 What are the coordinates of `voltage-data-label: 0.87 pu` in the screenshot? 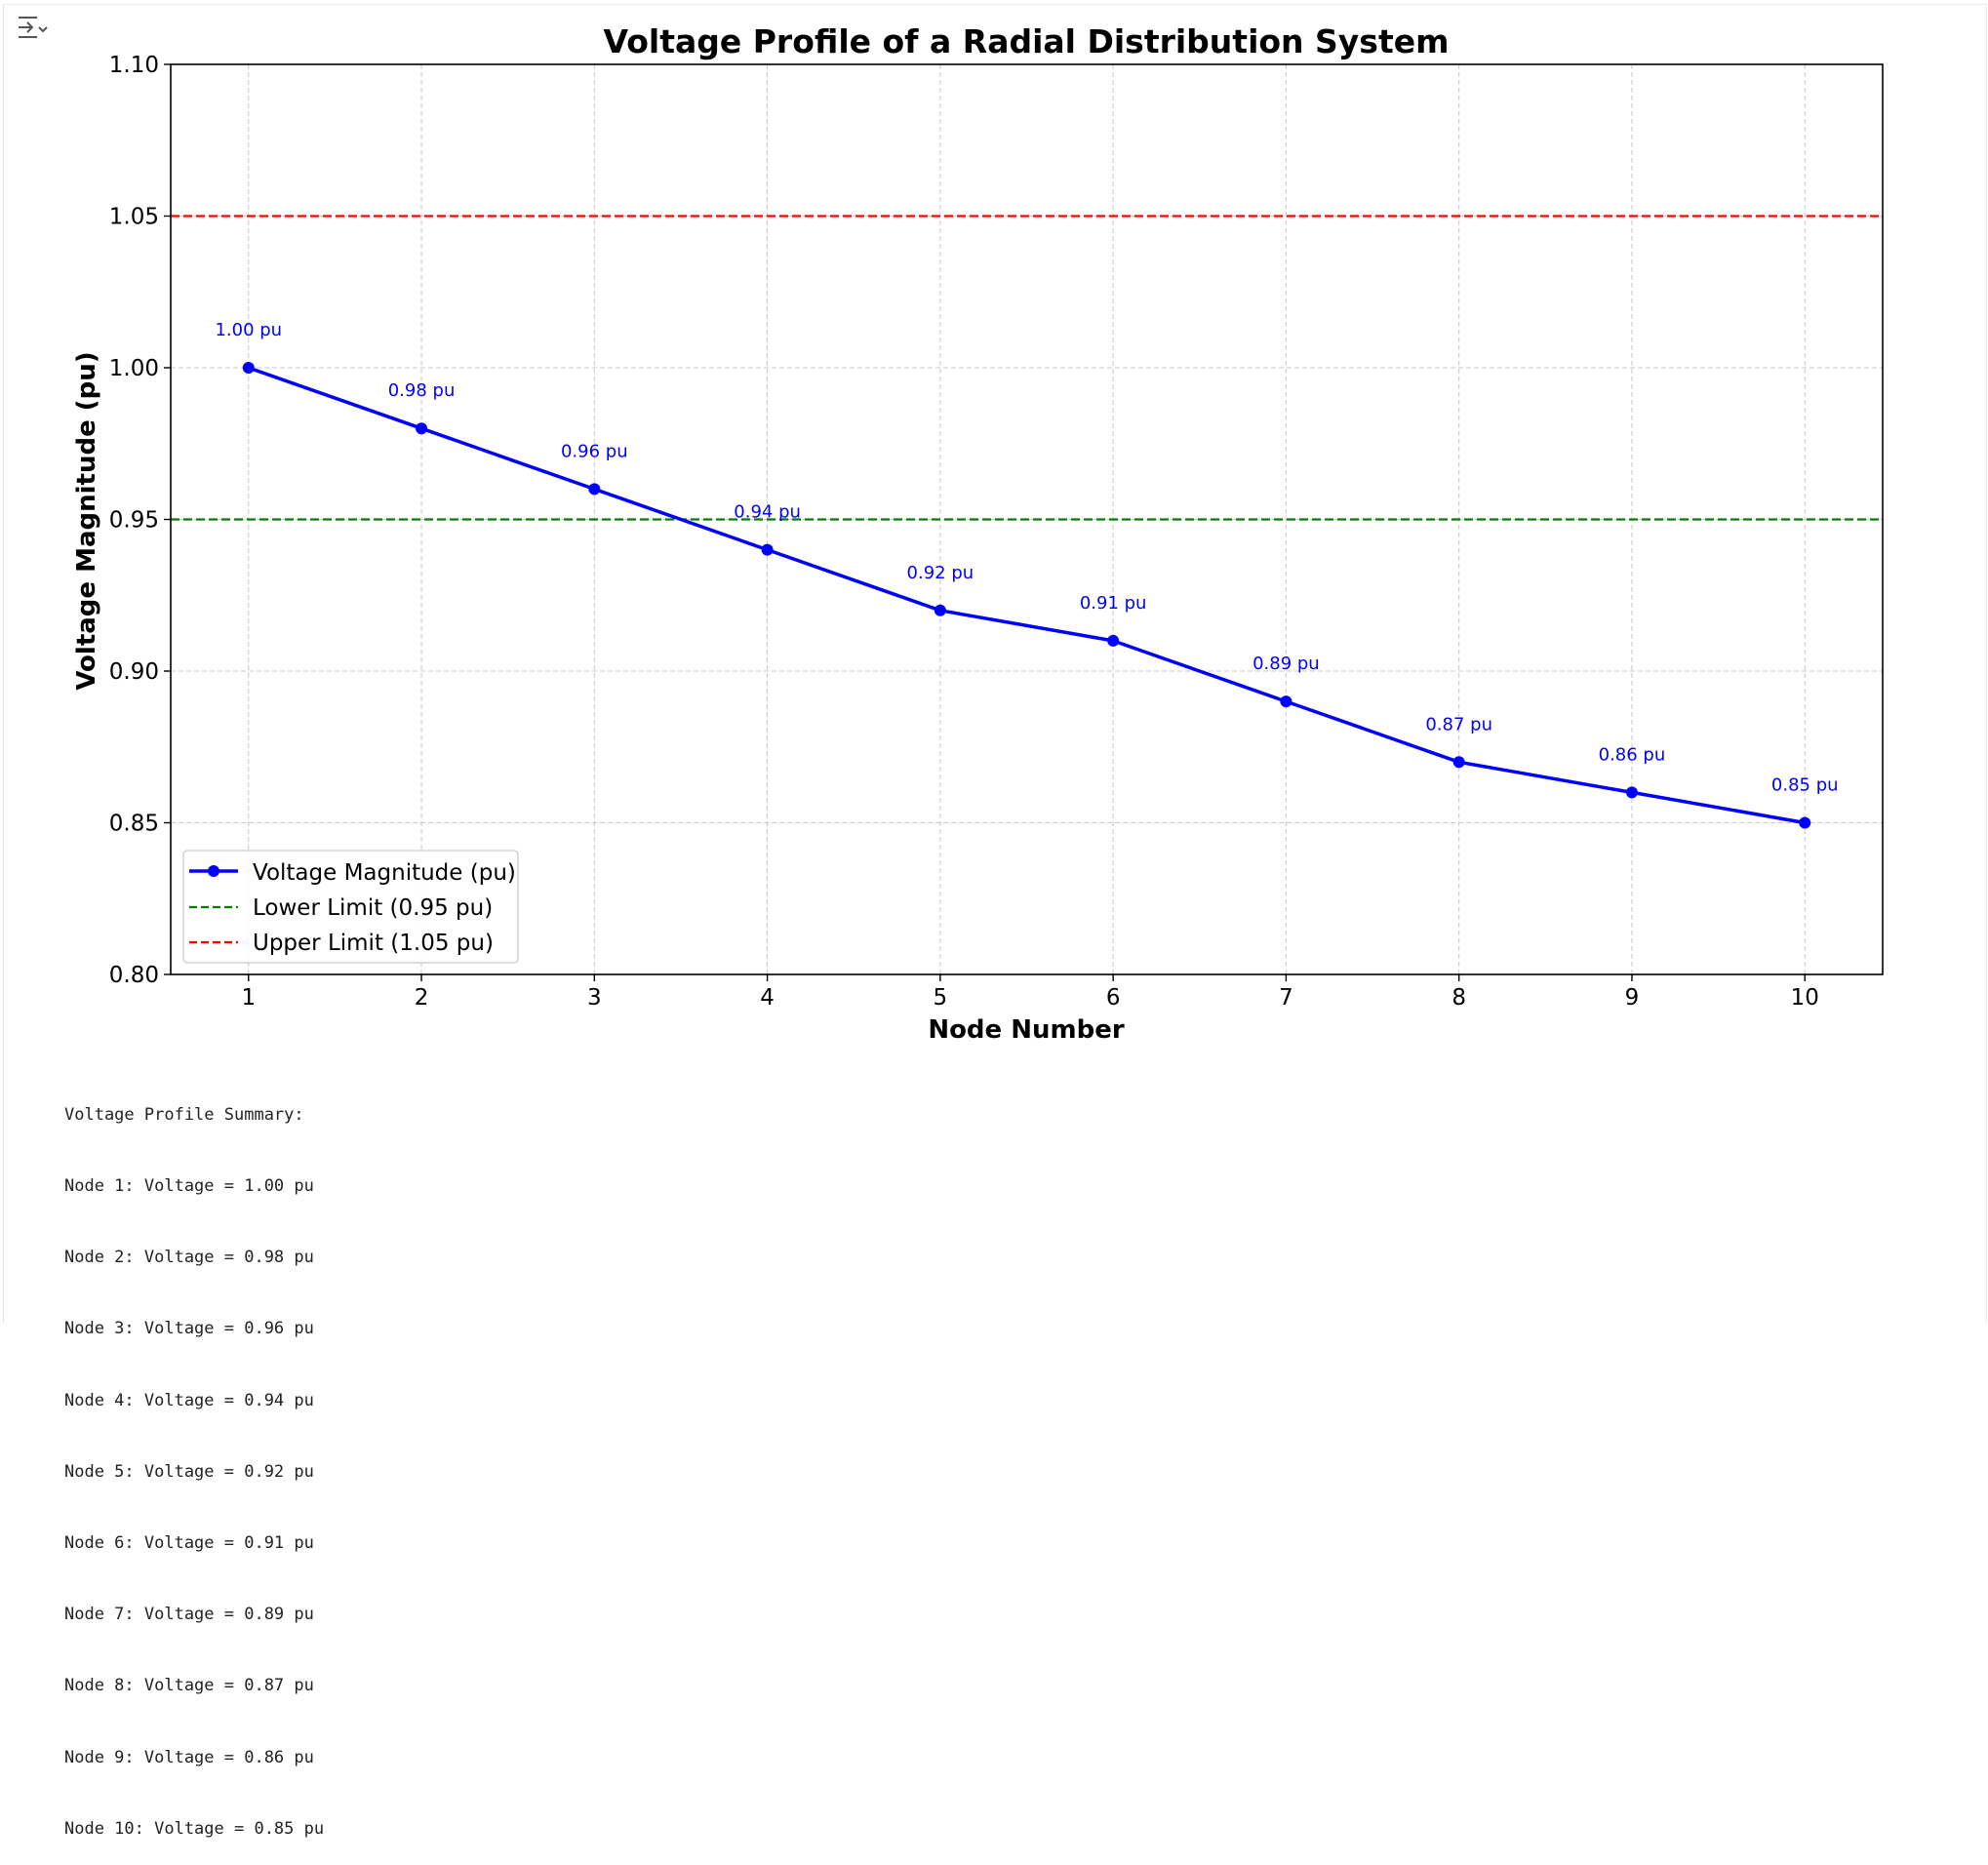 It's located at (1459, 724).